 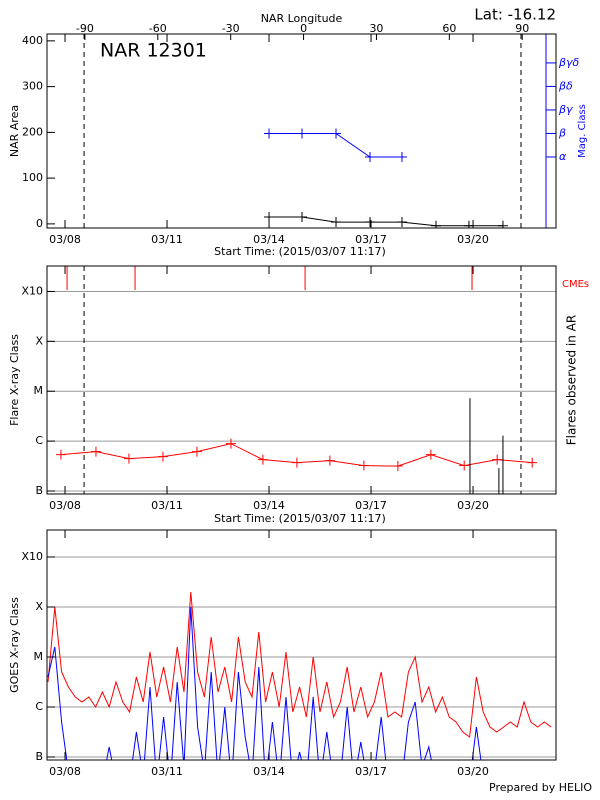 I want to click on x2-tick-label: 30, so click(x=376, y=28).